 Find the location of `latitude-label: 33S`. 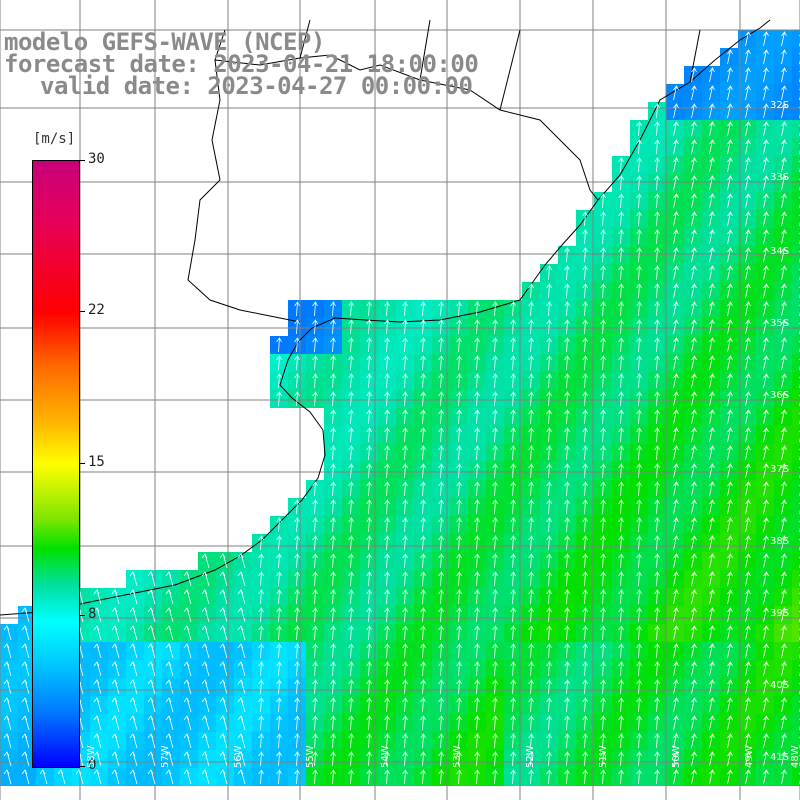

latitude-label: 33S is located at coordinates (780, 177).